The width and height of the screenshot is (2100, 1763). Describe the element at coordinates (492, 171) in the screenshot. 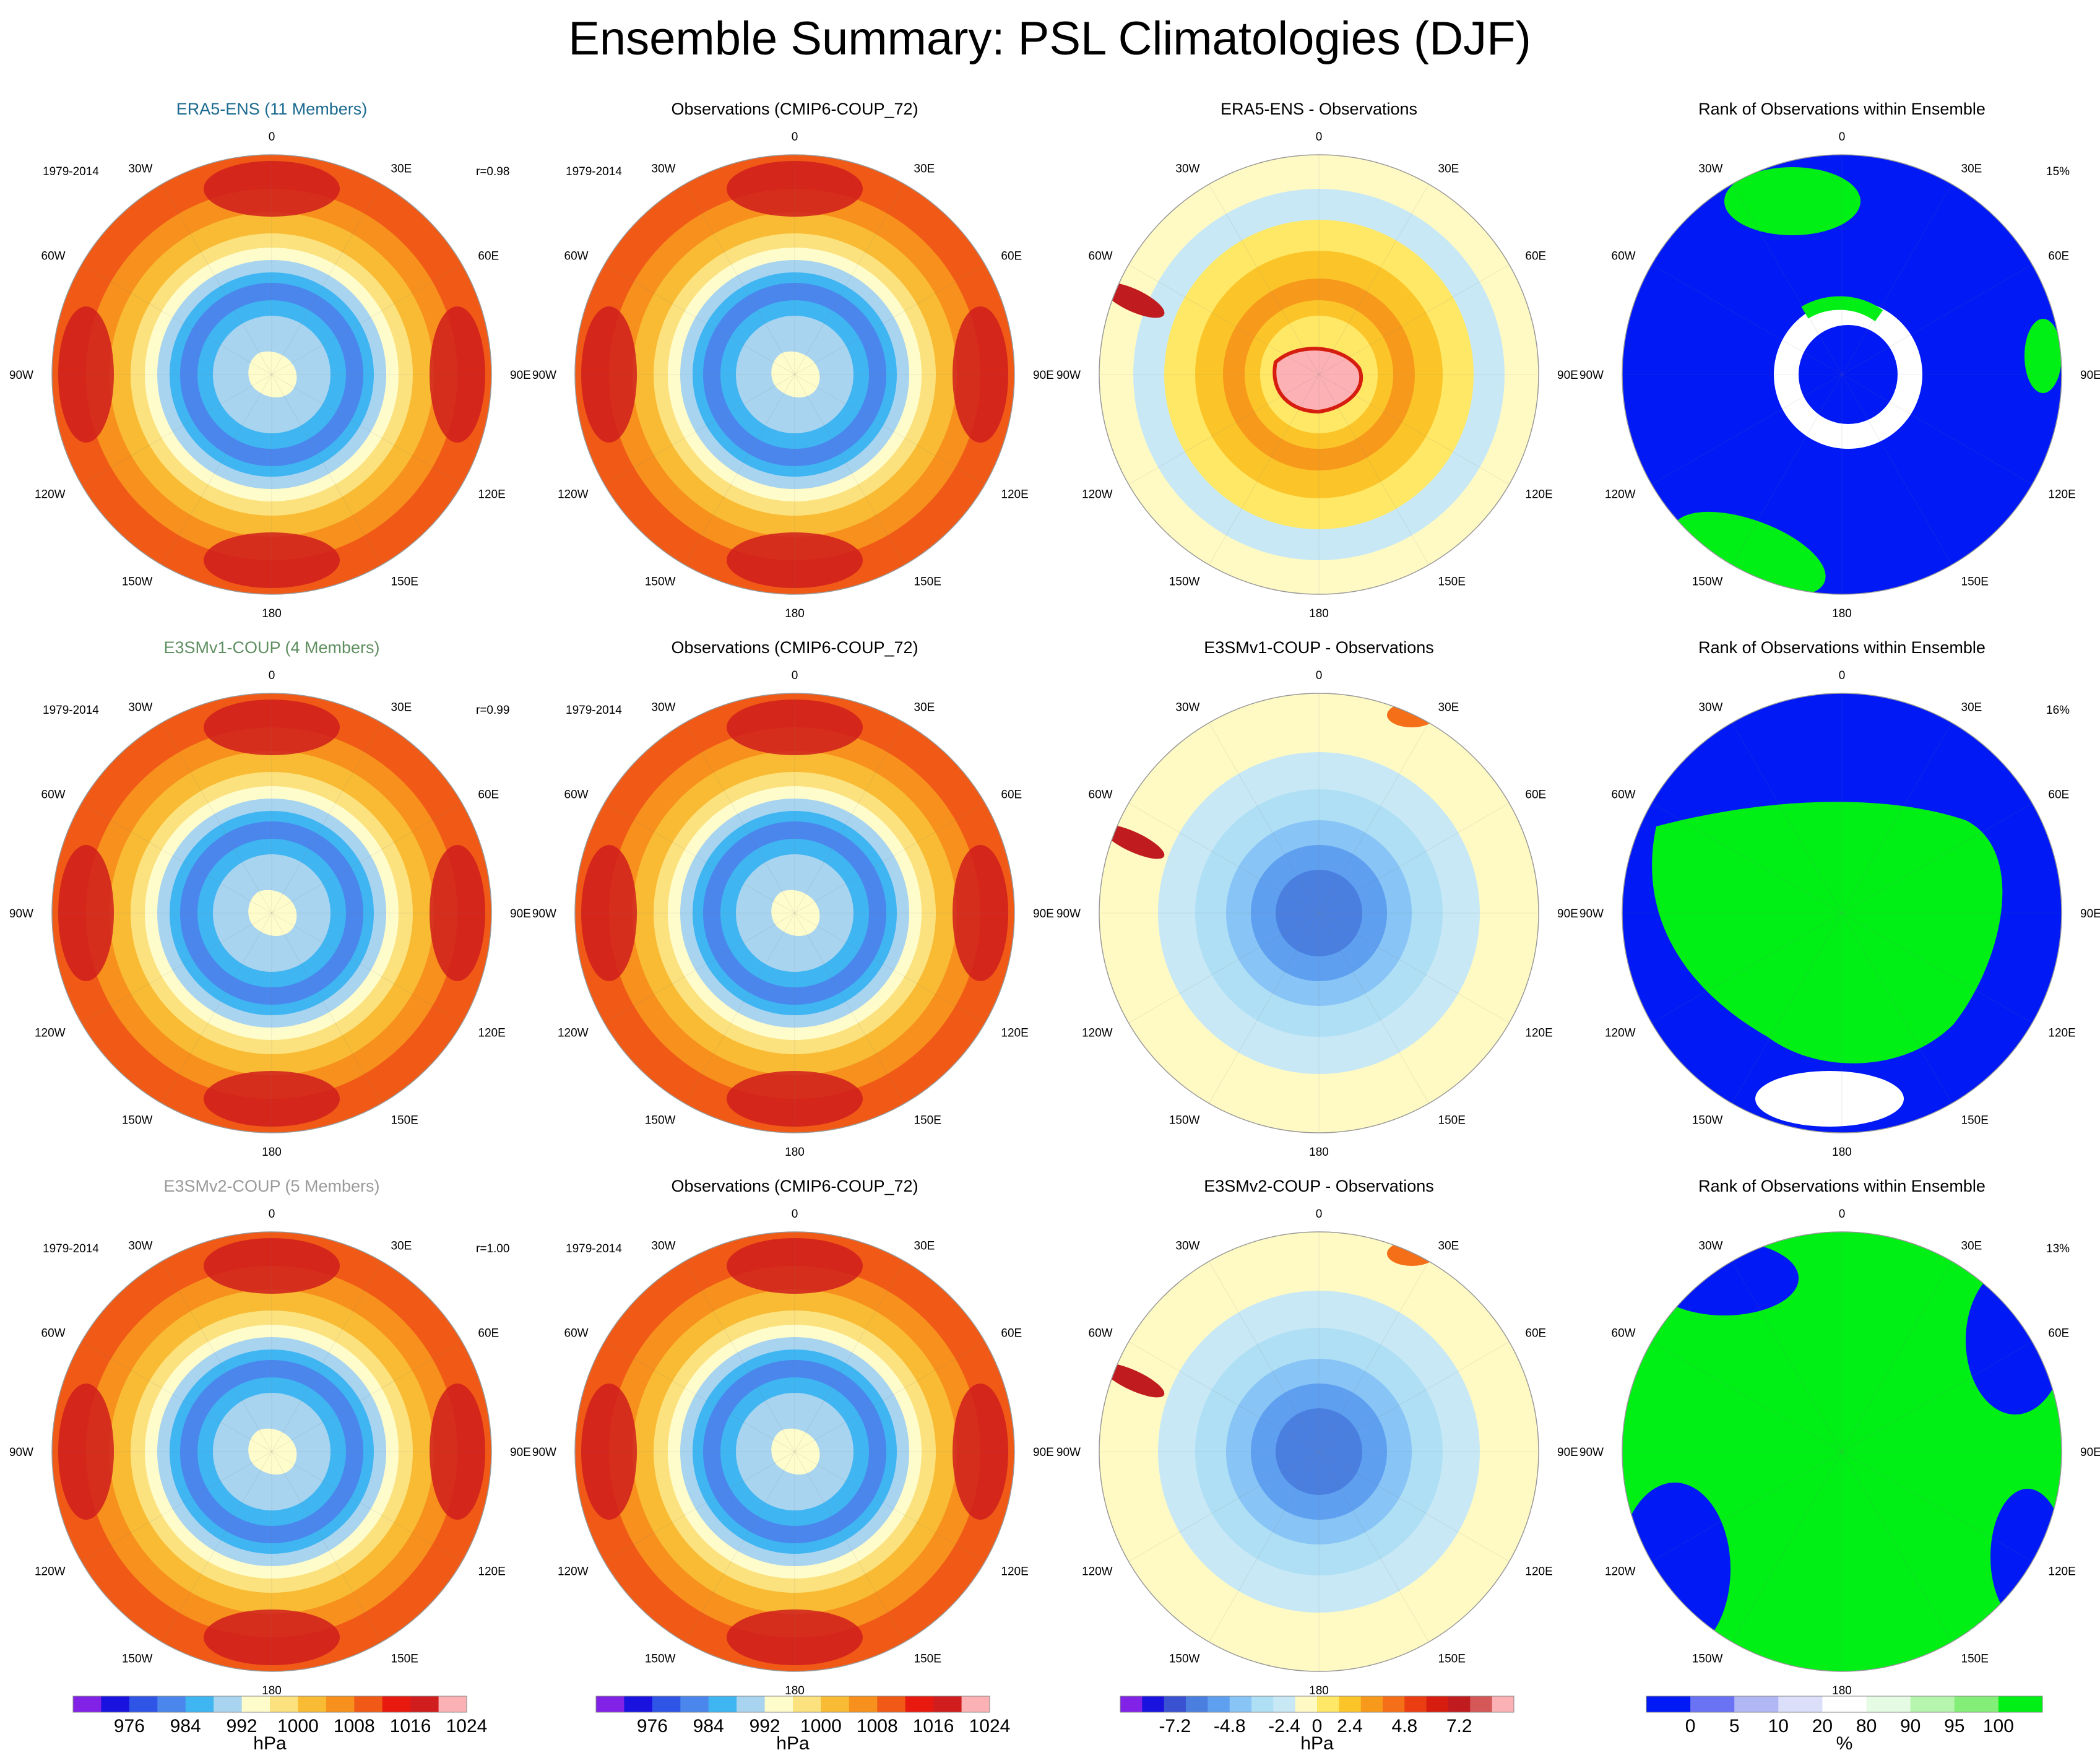

I see `stat-label: r=0.98` at that location.